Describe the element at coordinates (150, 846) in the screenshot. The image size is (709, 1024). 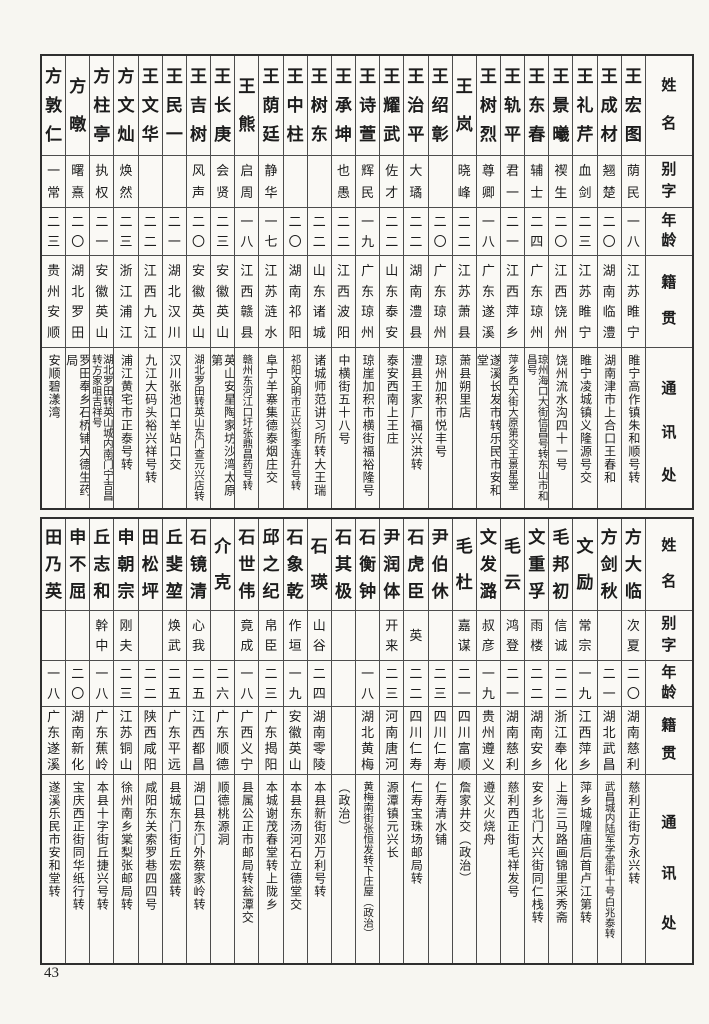
I see `person-address: 咸阳东关索罗巷四四号` at that location.